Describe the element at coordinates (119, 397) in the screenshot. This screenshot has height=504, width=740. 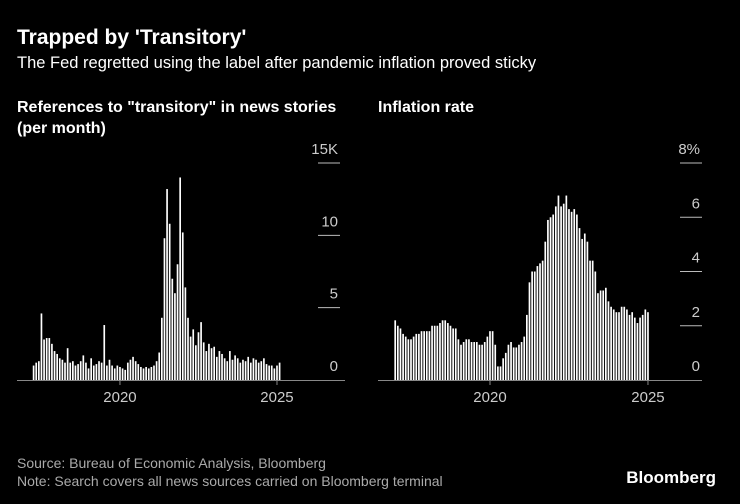
I see `x-tick-label: 2020` at that location.